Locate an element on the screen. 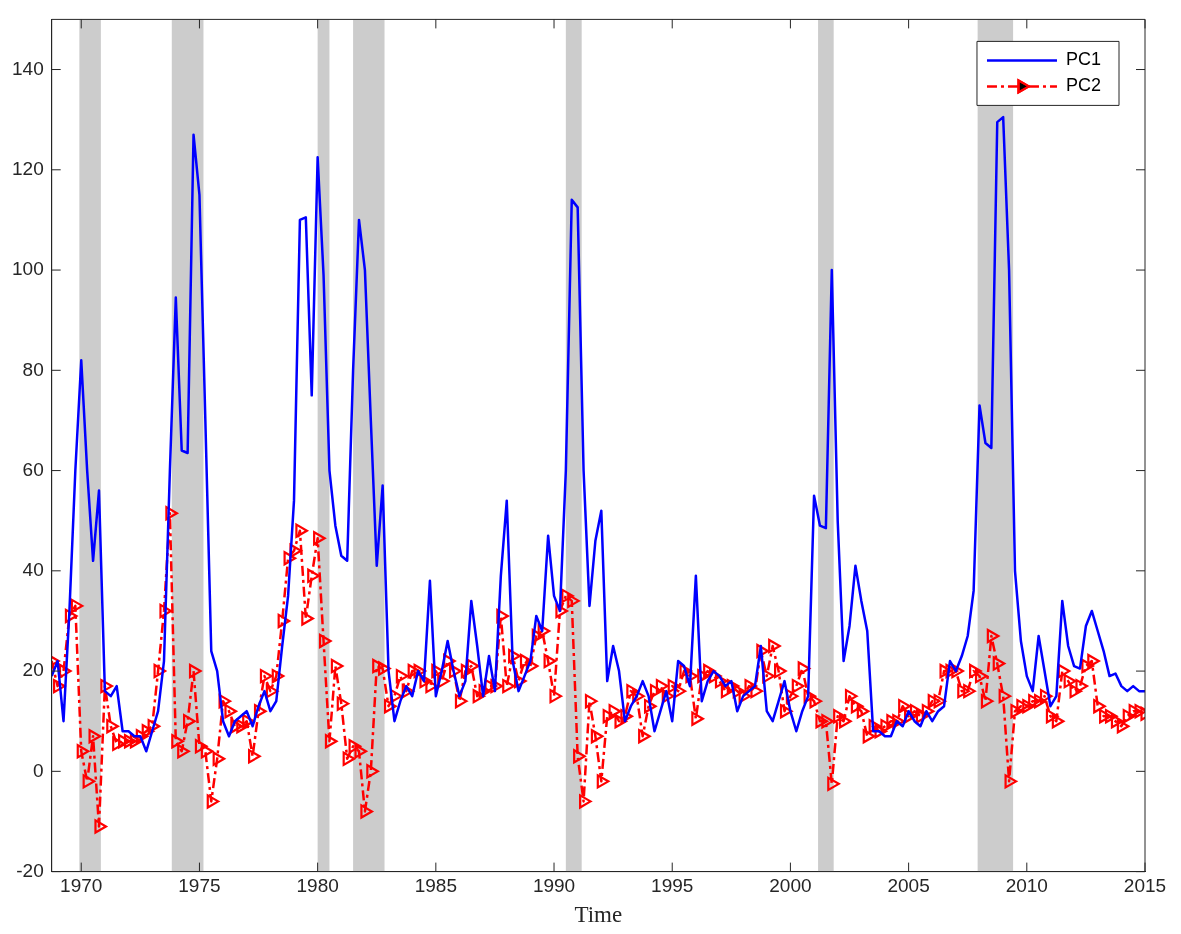  x-tick-label: 2010 is located at coordinates (1026, 886).